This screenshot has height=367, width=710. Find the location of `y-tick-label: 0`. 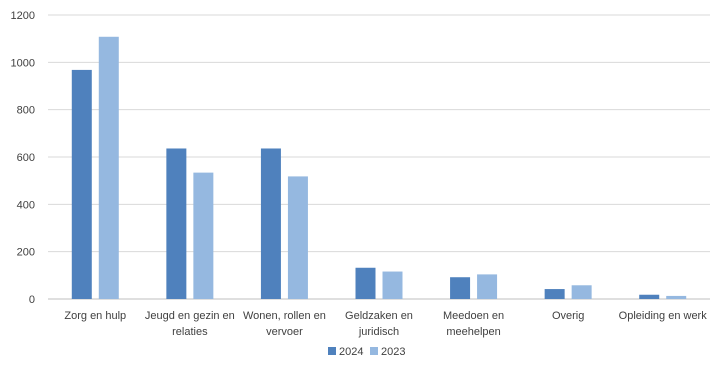

y-tick-label: 0 is located at coordinates (32, 300).